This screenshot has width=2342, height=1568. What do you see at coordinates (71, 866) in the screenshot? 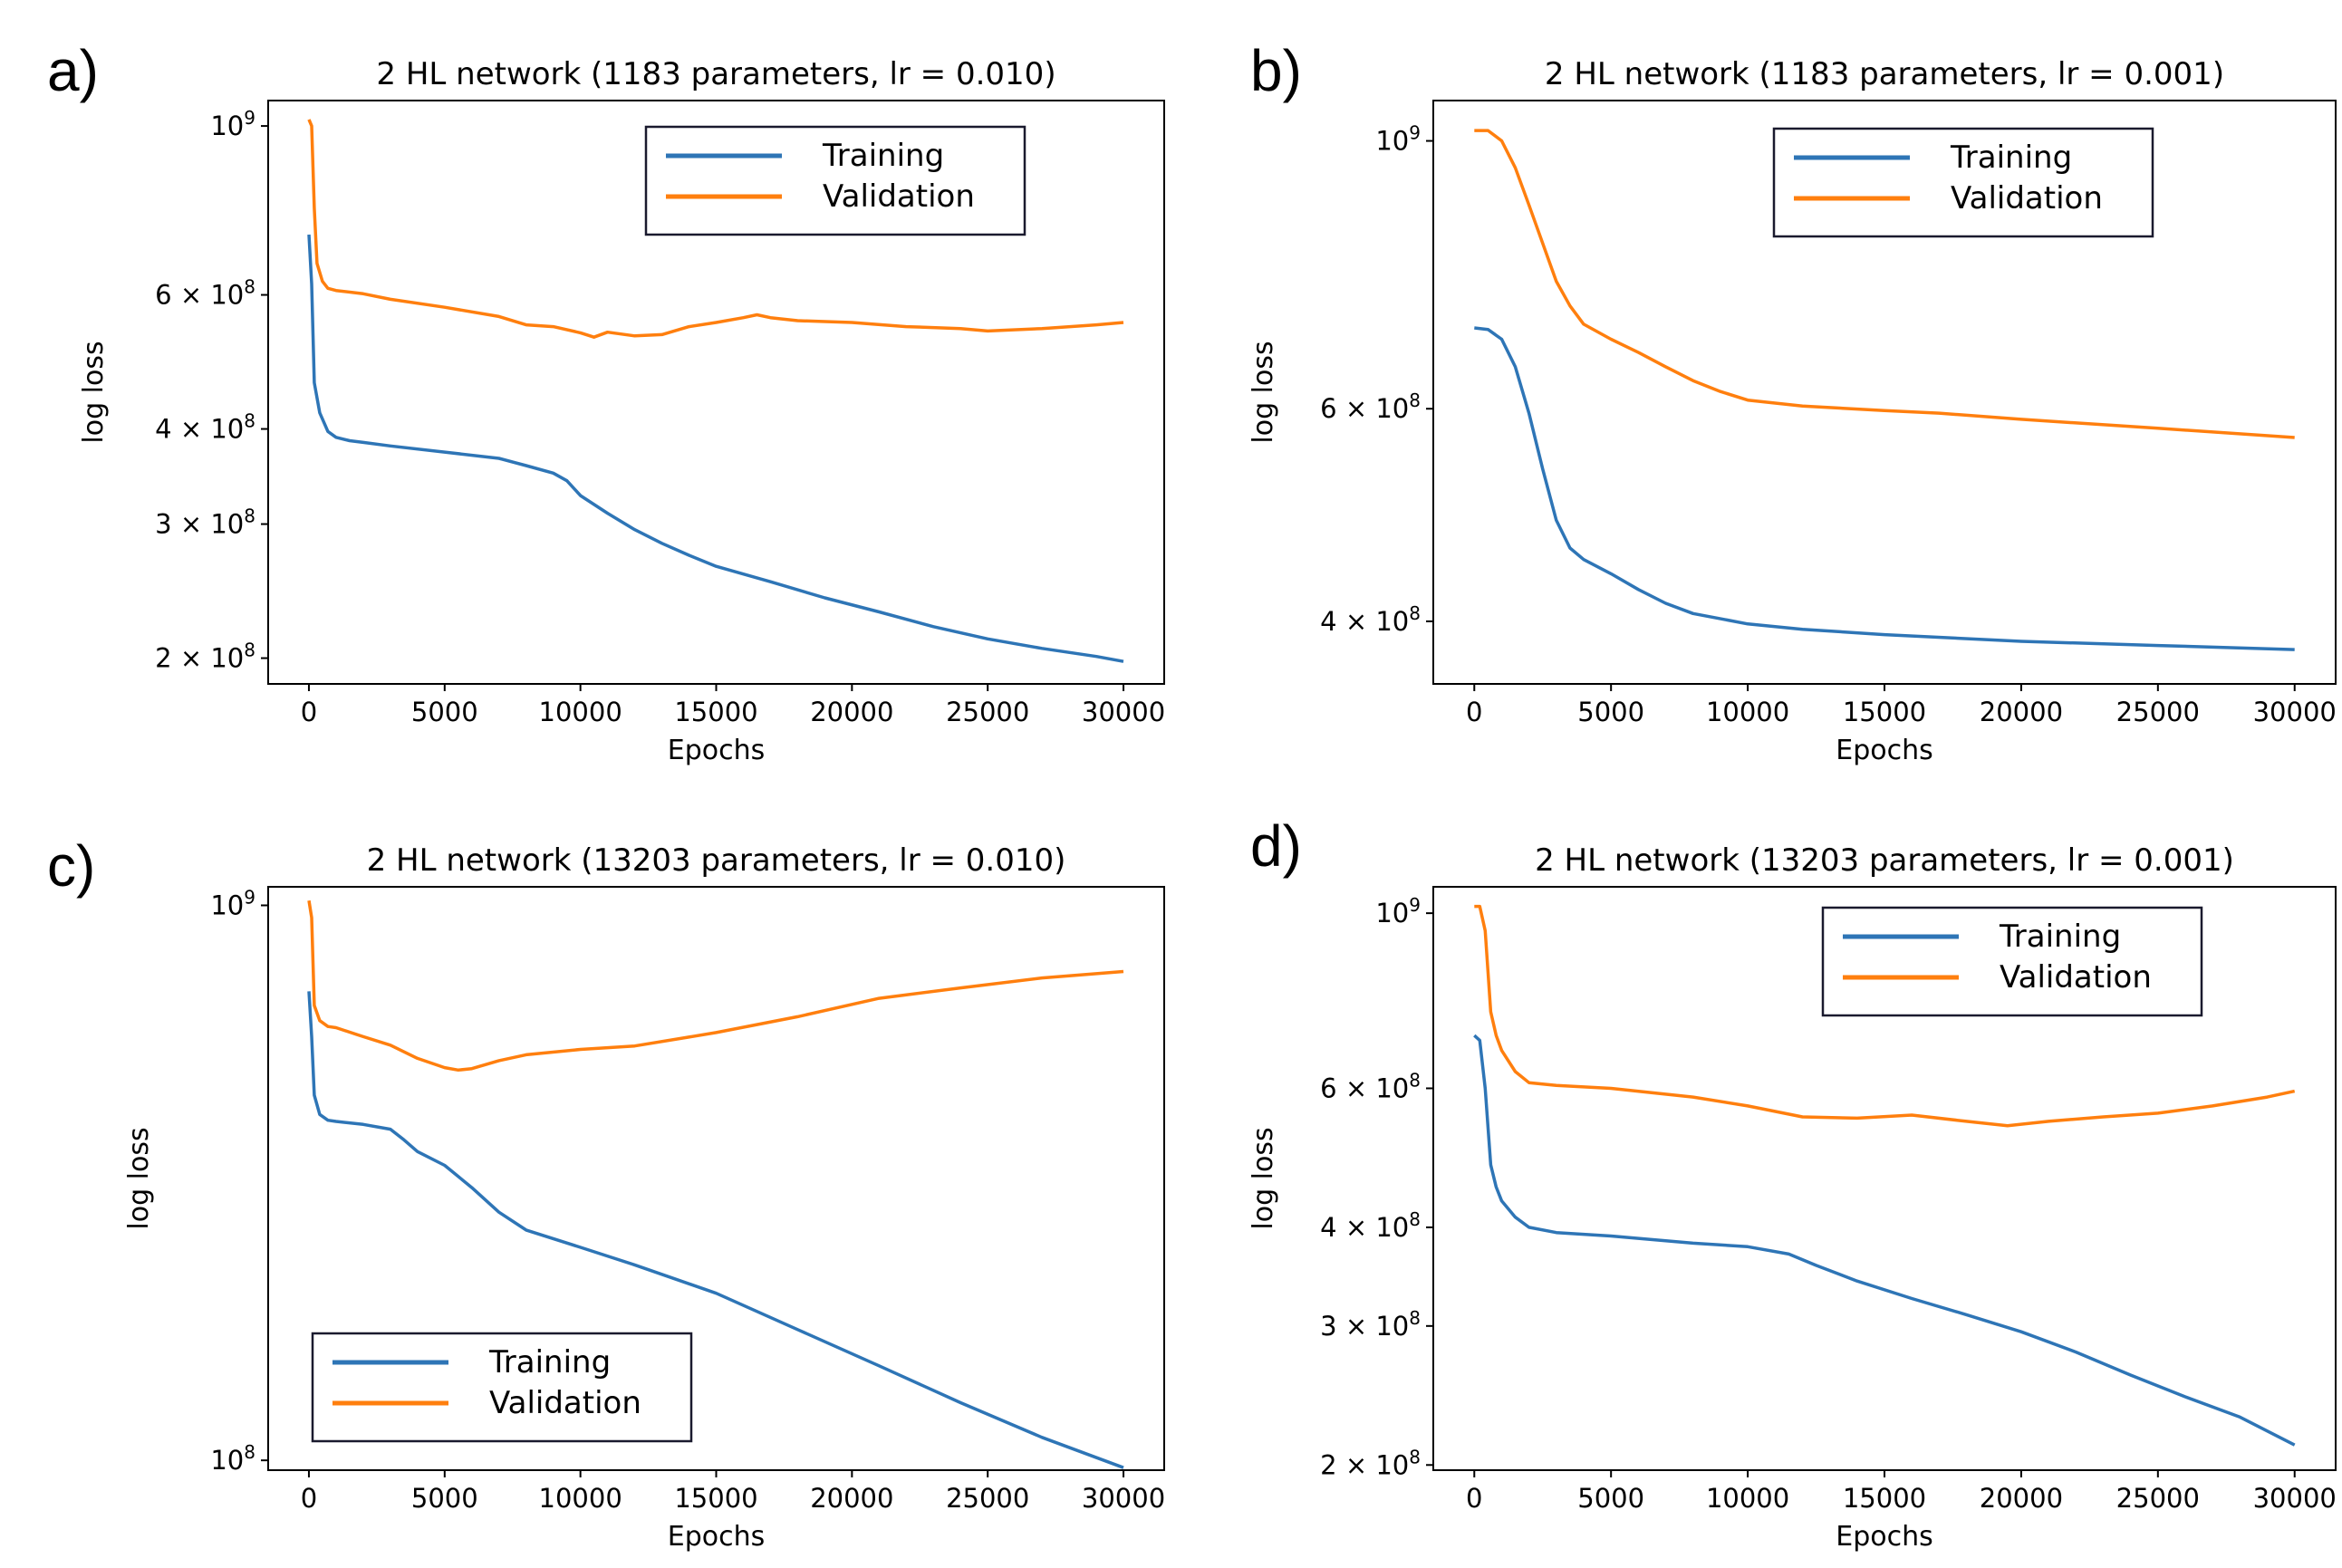
I see `panel-letter: c)` at bounding box center [71, 866].